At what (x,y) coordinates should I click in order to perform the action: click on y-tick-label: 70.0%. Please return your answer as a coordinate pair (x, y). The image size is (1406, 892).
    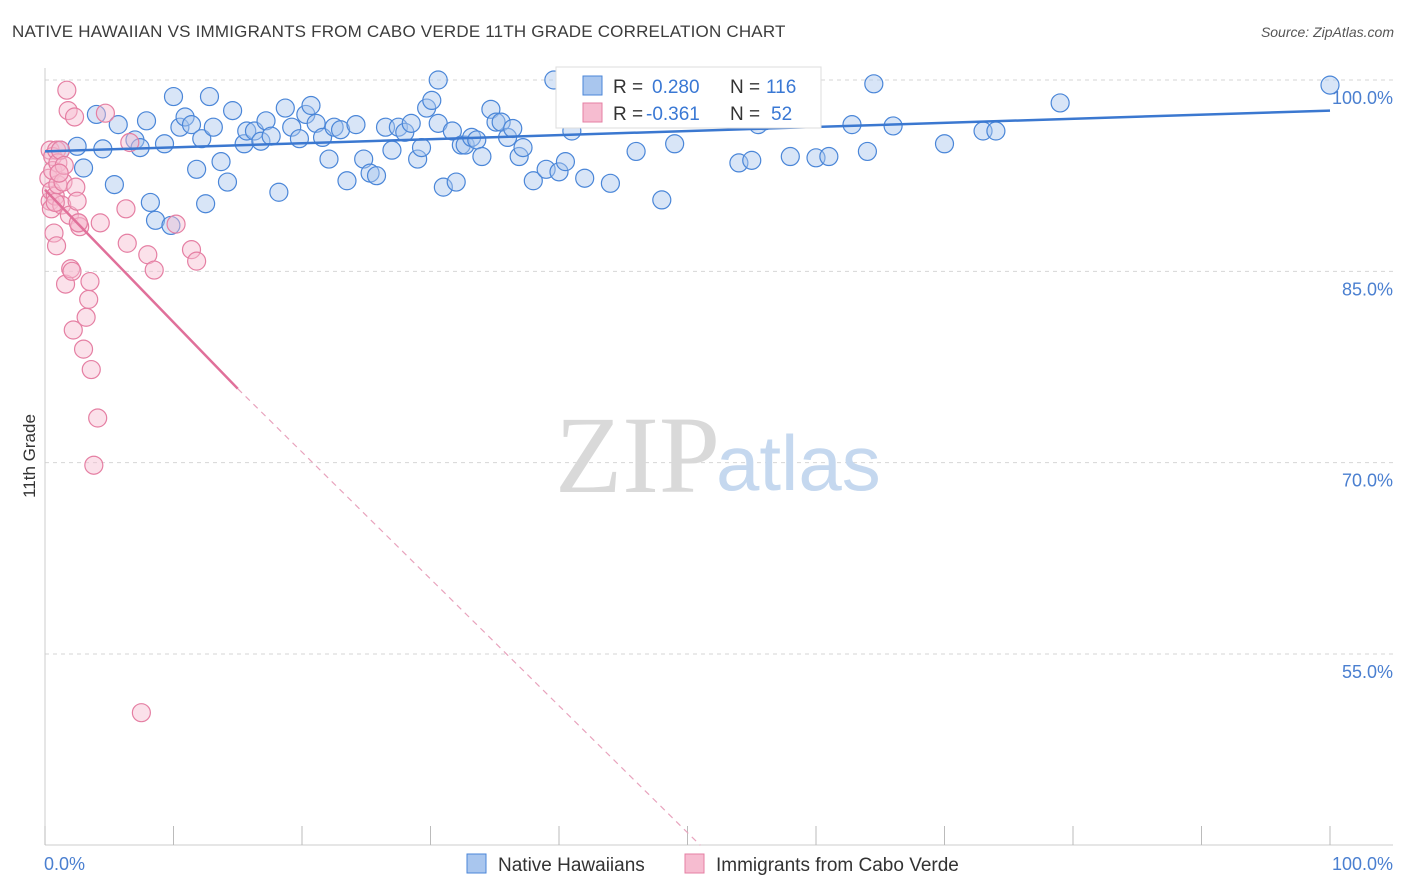
    Looking at the image, I should click on (1367, 481).